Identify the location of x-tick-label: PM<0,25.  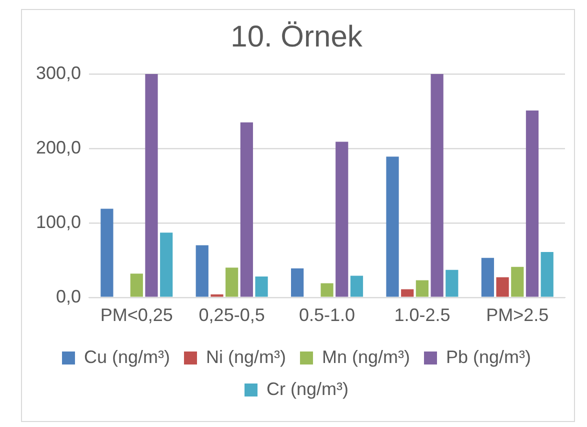
(136, 315).